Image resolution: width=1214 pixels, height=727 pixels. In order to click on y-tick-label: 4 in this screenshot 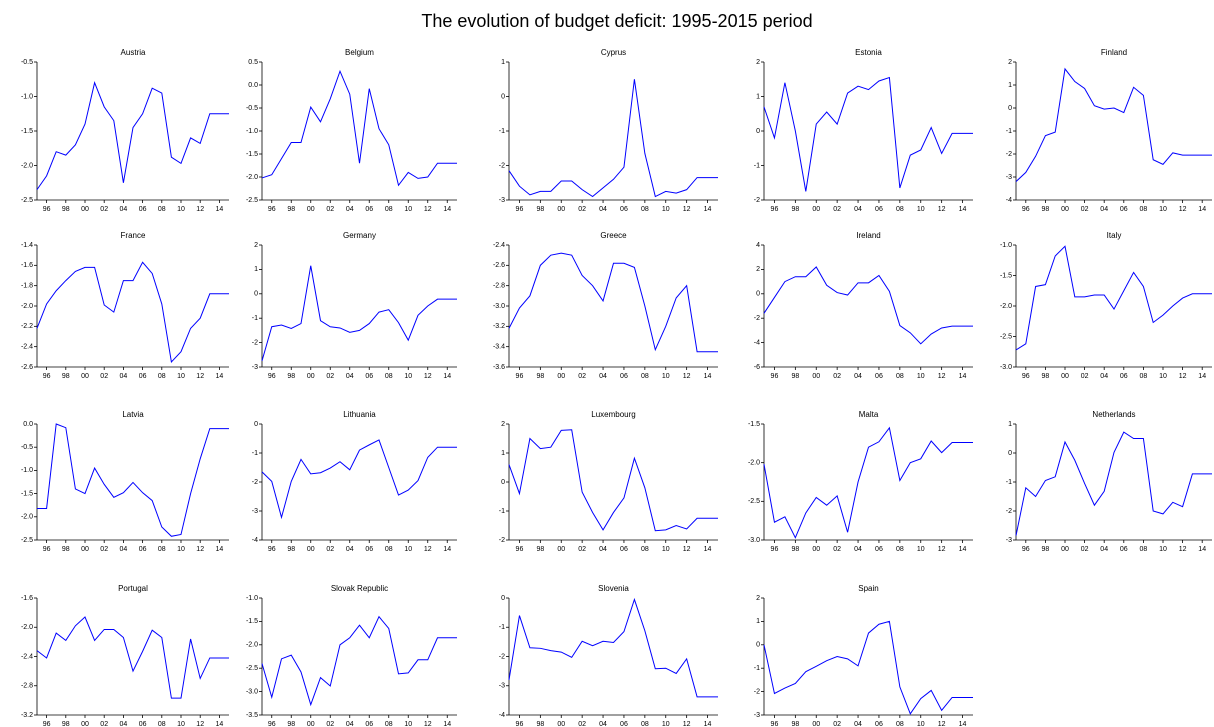, I will do `click(758, 245)`.